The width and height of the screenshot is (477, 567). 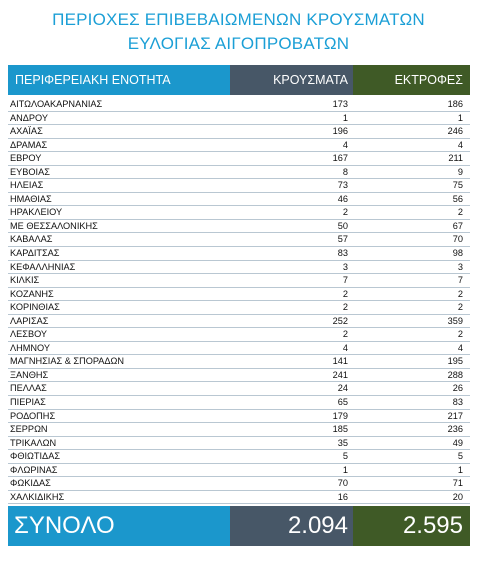 What do you see at coordinates (31, 198) in the screenshot?
I see `region-cell: ΗΜΑΘΙΑΣ` at bounding box center [31, 198].